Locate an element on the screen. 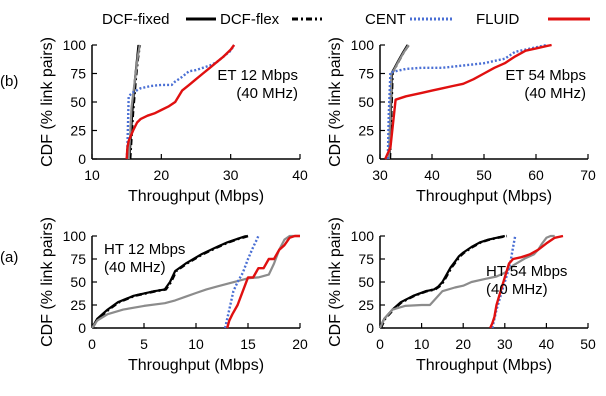 The image size is (606, 396). legend-label-cent: CENT is located at coordinates (385, 19).